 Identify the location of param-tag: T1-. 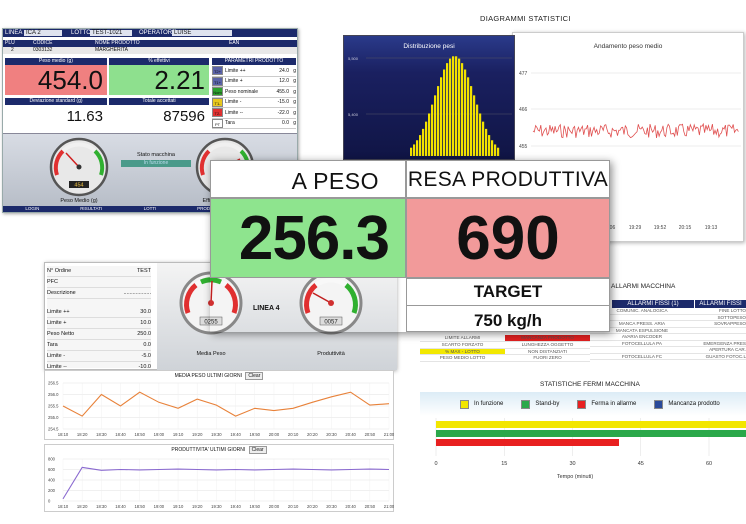
(217, 102).